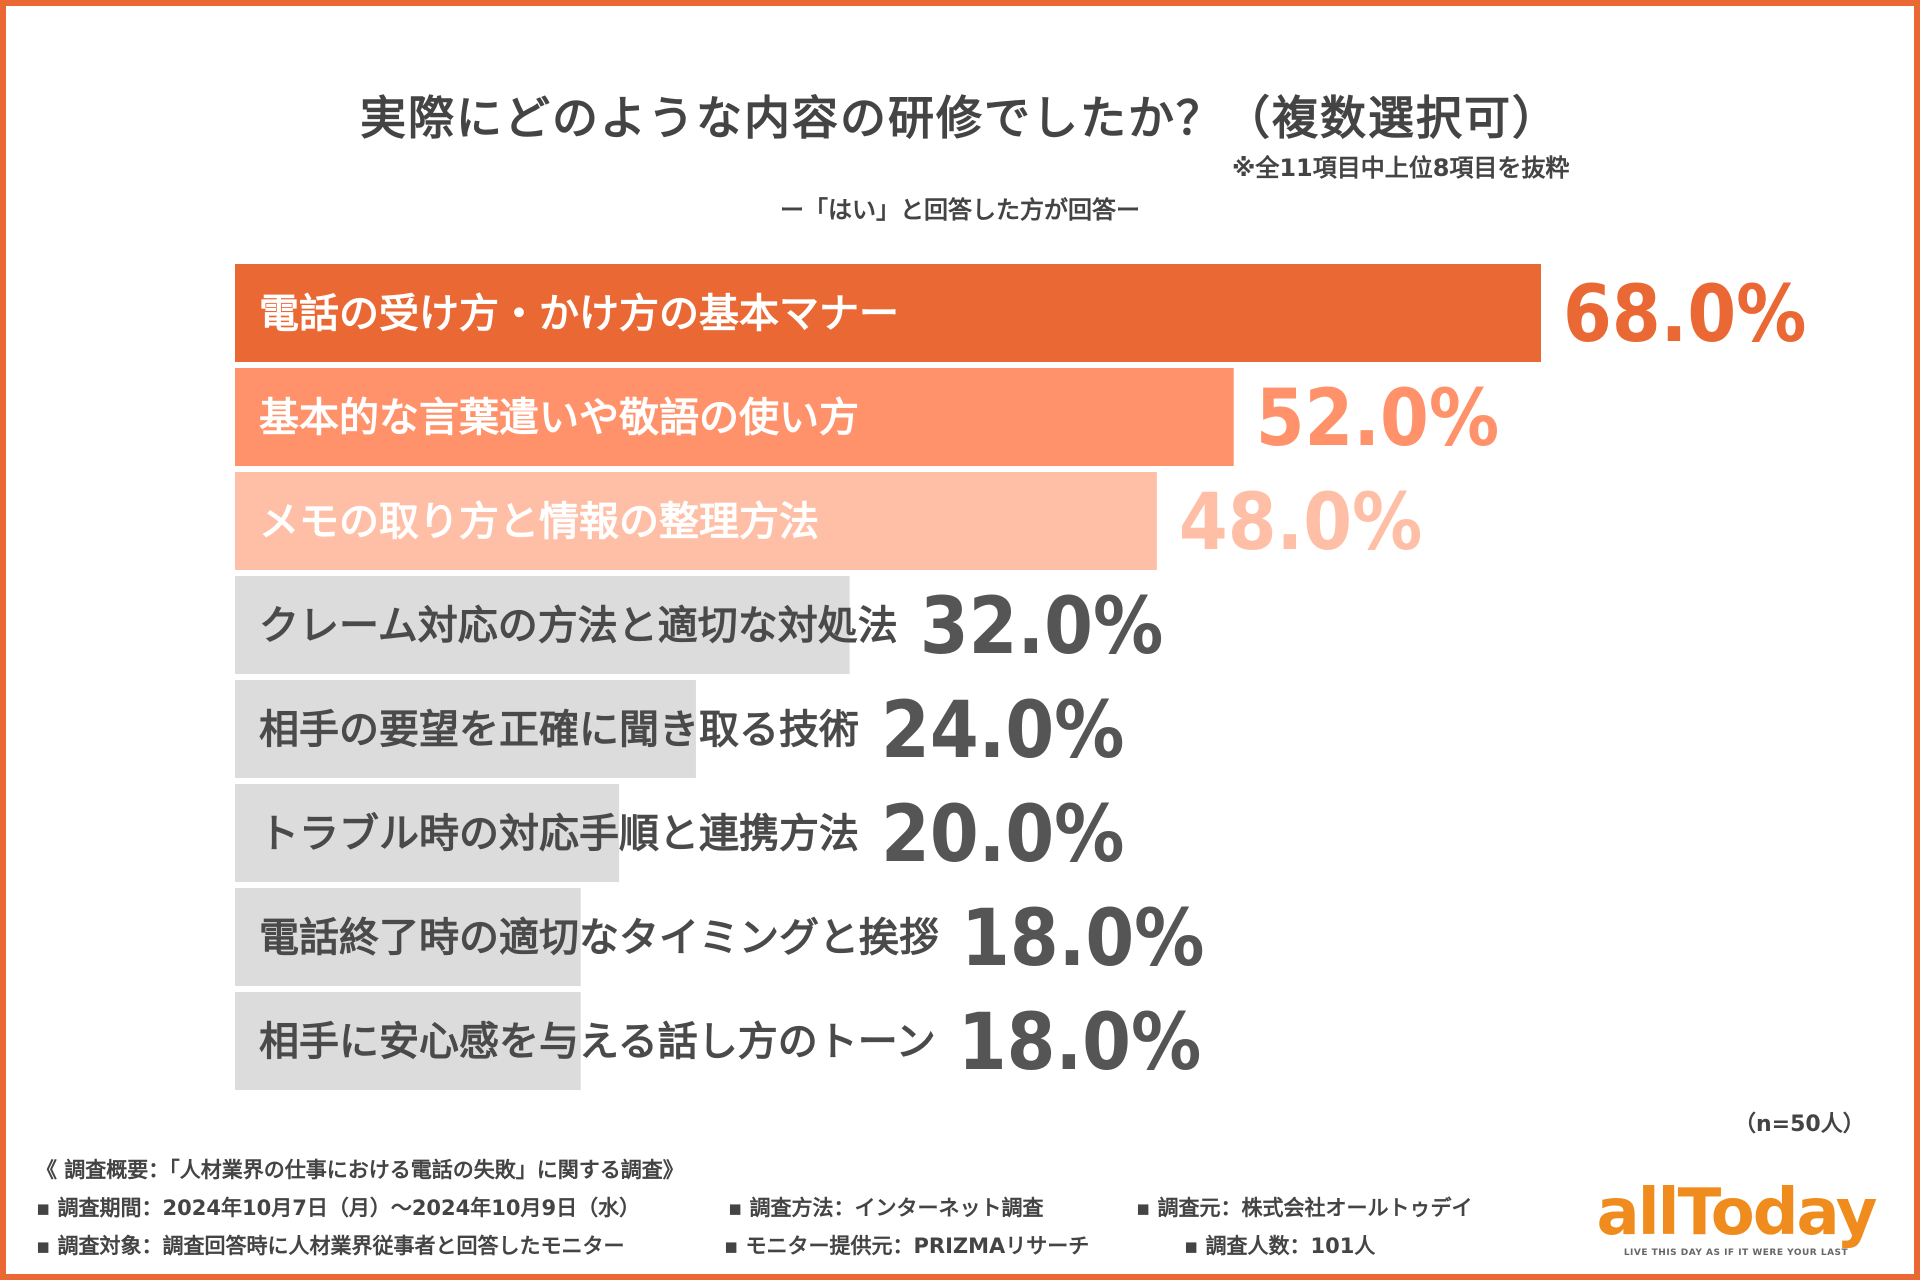 This screenshot has height=1280, width=1920. What do you see at coordinates (1377, 419) in the screenshot?
I see `bar-value-2: 52.0%` at bounding box center [1377, 419].